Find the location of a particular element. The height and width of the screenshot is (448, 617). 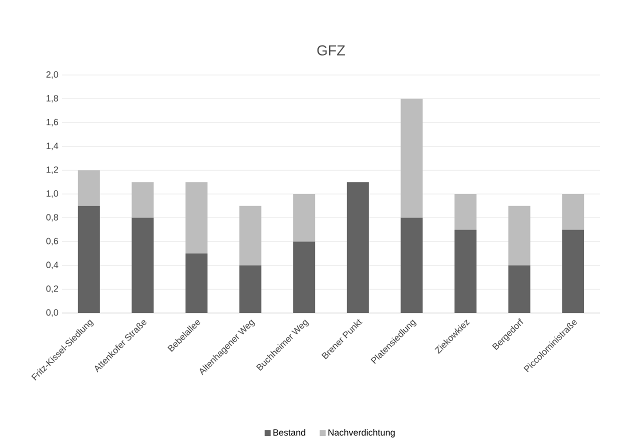

legend-label: Nachverdichtung is located at coordinates (361, 433).